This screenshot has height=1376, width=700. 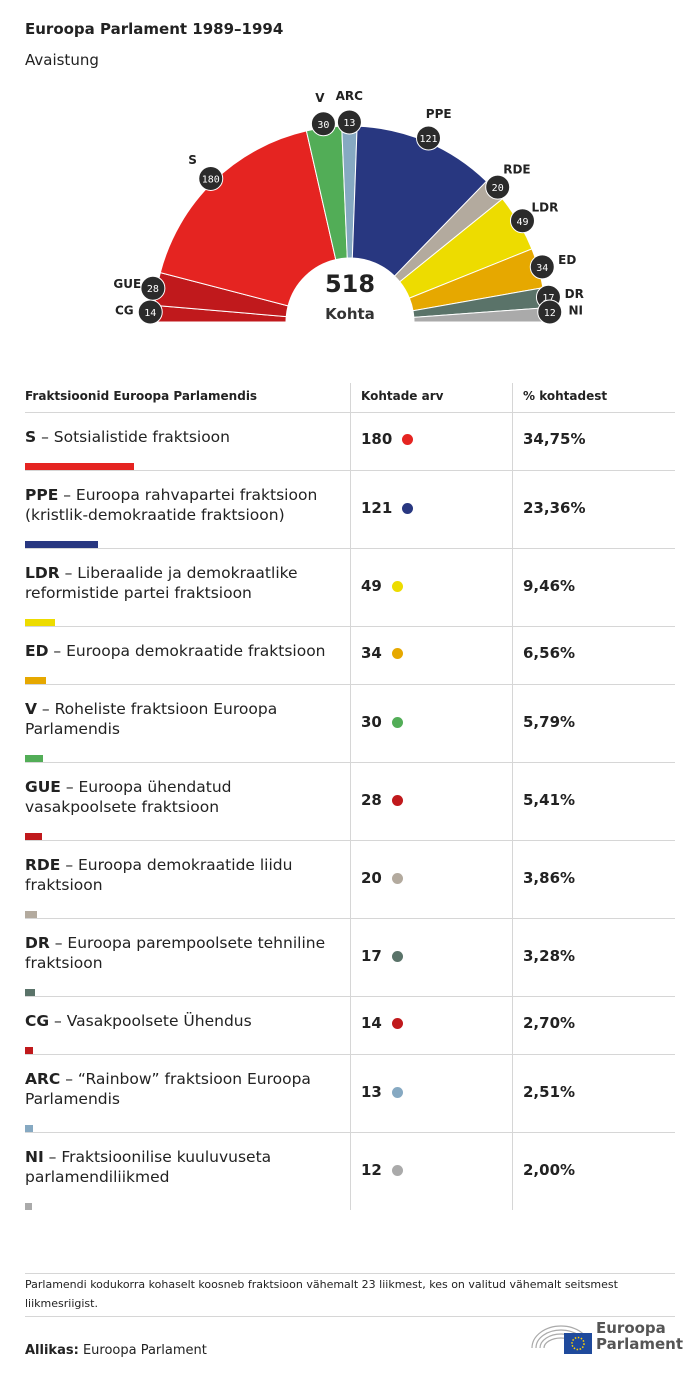 What do you see at coordinates (43, 787) in the screenshot?
I see `group-abbr: GUE` at bounding box center [43, 787].